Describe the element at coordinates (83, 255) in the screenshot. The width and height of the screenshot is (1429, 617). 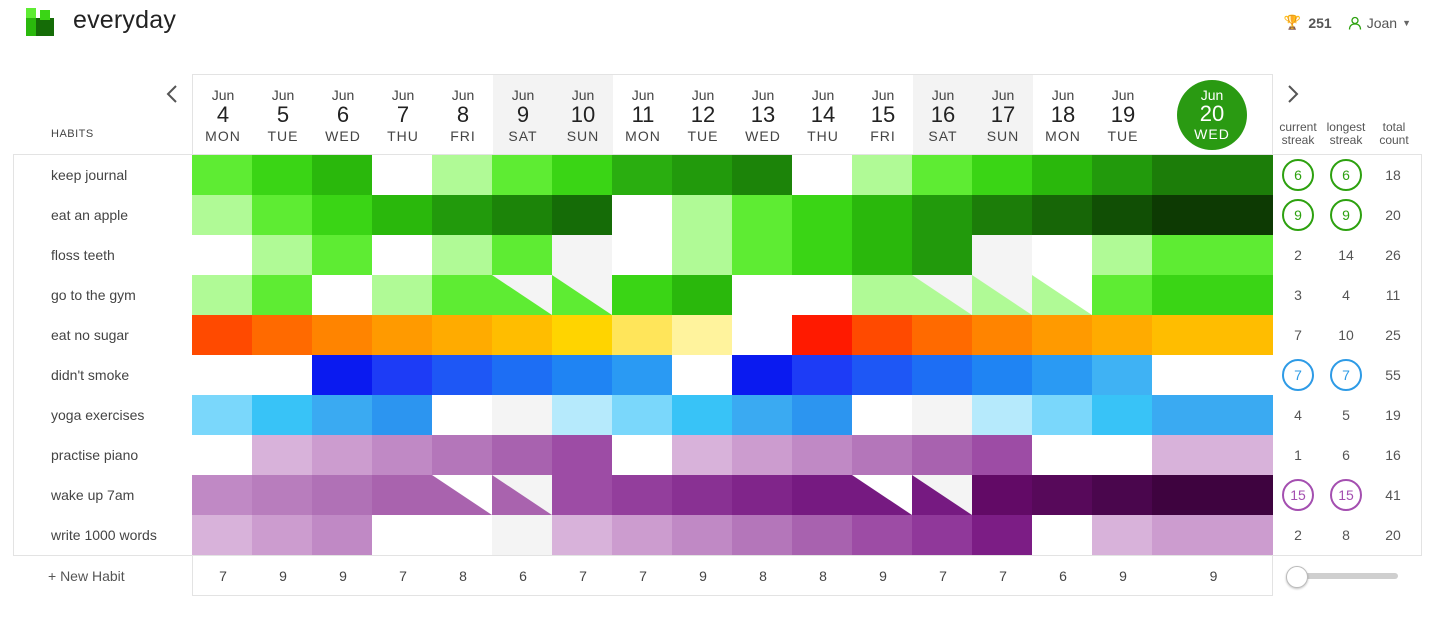
I see `habit-name: floss teeth` at that location.